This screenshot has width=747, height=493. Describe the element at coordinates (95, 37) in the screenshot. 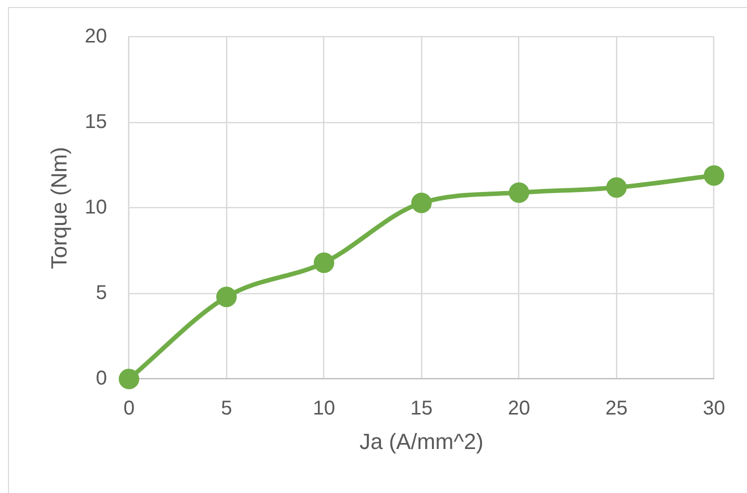

I see `y-tick-label: 20` at that location.